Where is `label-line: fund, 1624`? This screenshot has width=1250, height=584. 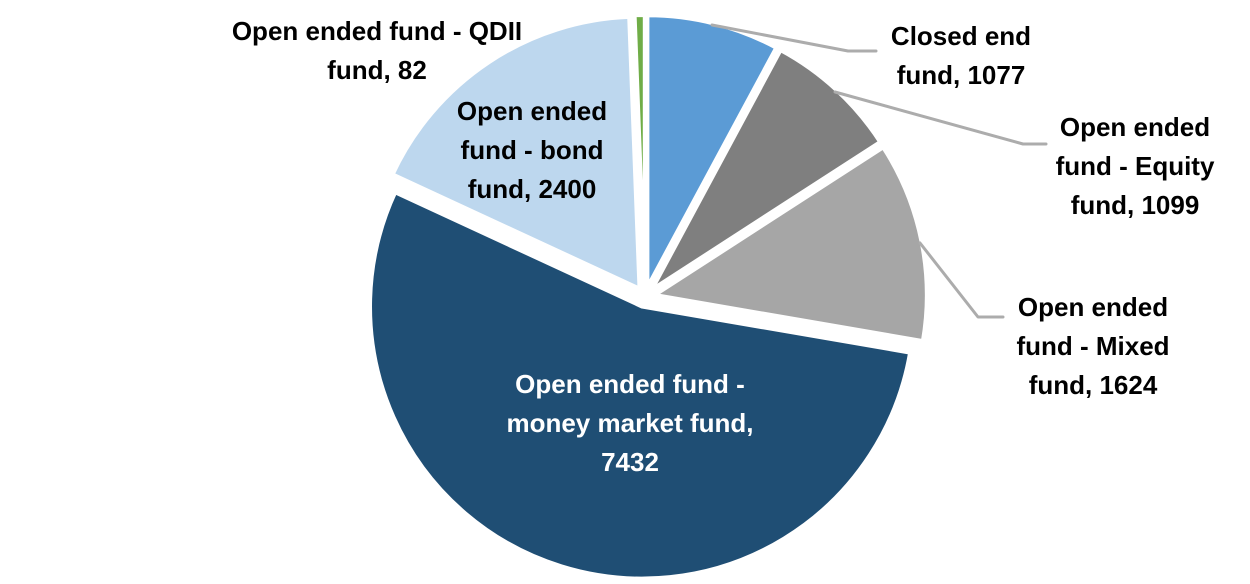 label-line: fund, 1624 is located at coordinates (1093, 385).